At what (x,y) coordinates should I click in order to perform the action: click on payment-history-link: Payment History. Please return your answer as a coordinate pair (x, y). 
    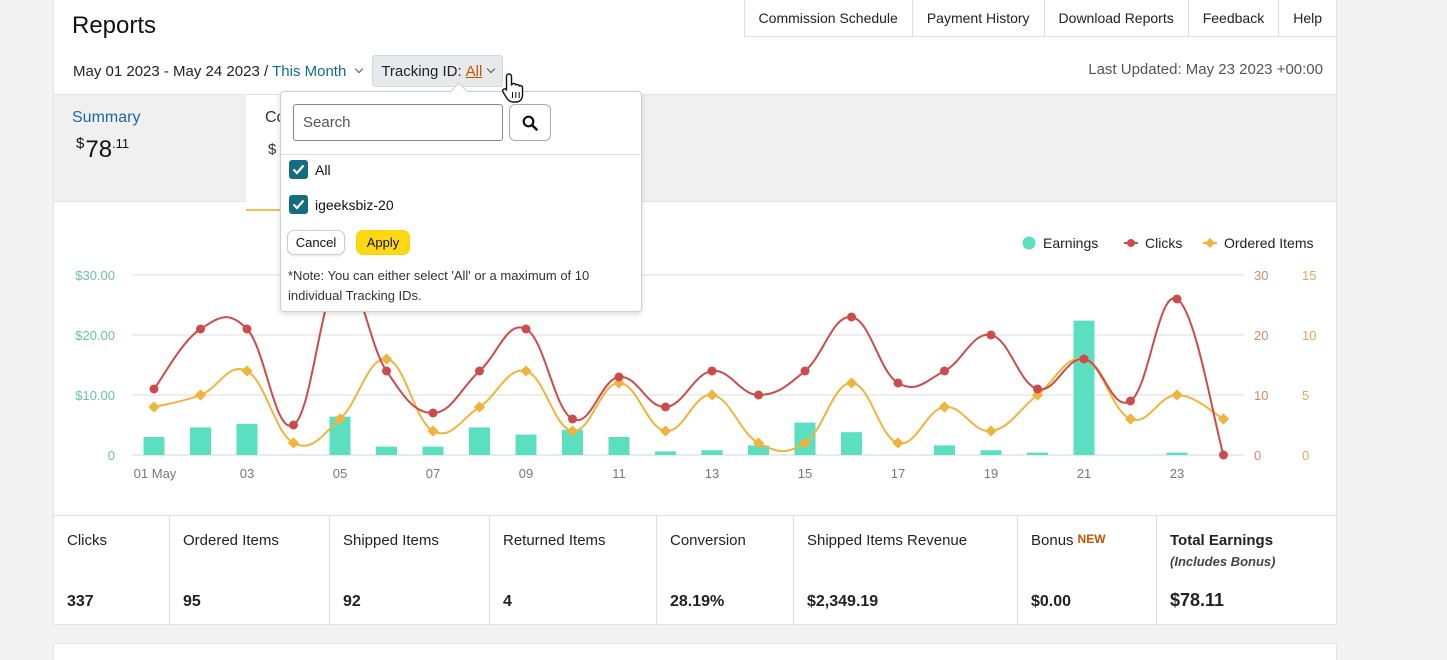
    Looking at the image, I should click on (977, 18).